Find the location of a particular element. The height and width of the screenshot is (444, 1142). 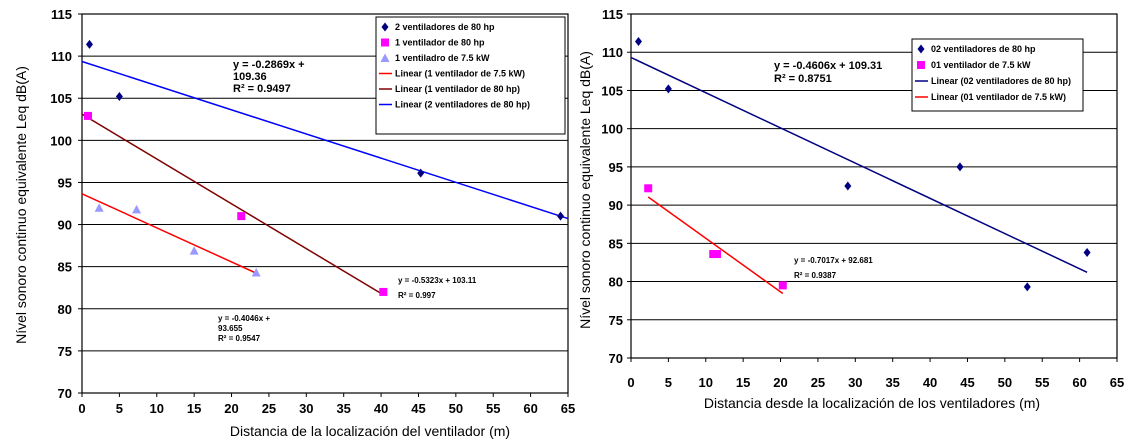

x-tick-label: 50 is located at coordinates (456, 408).